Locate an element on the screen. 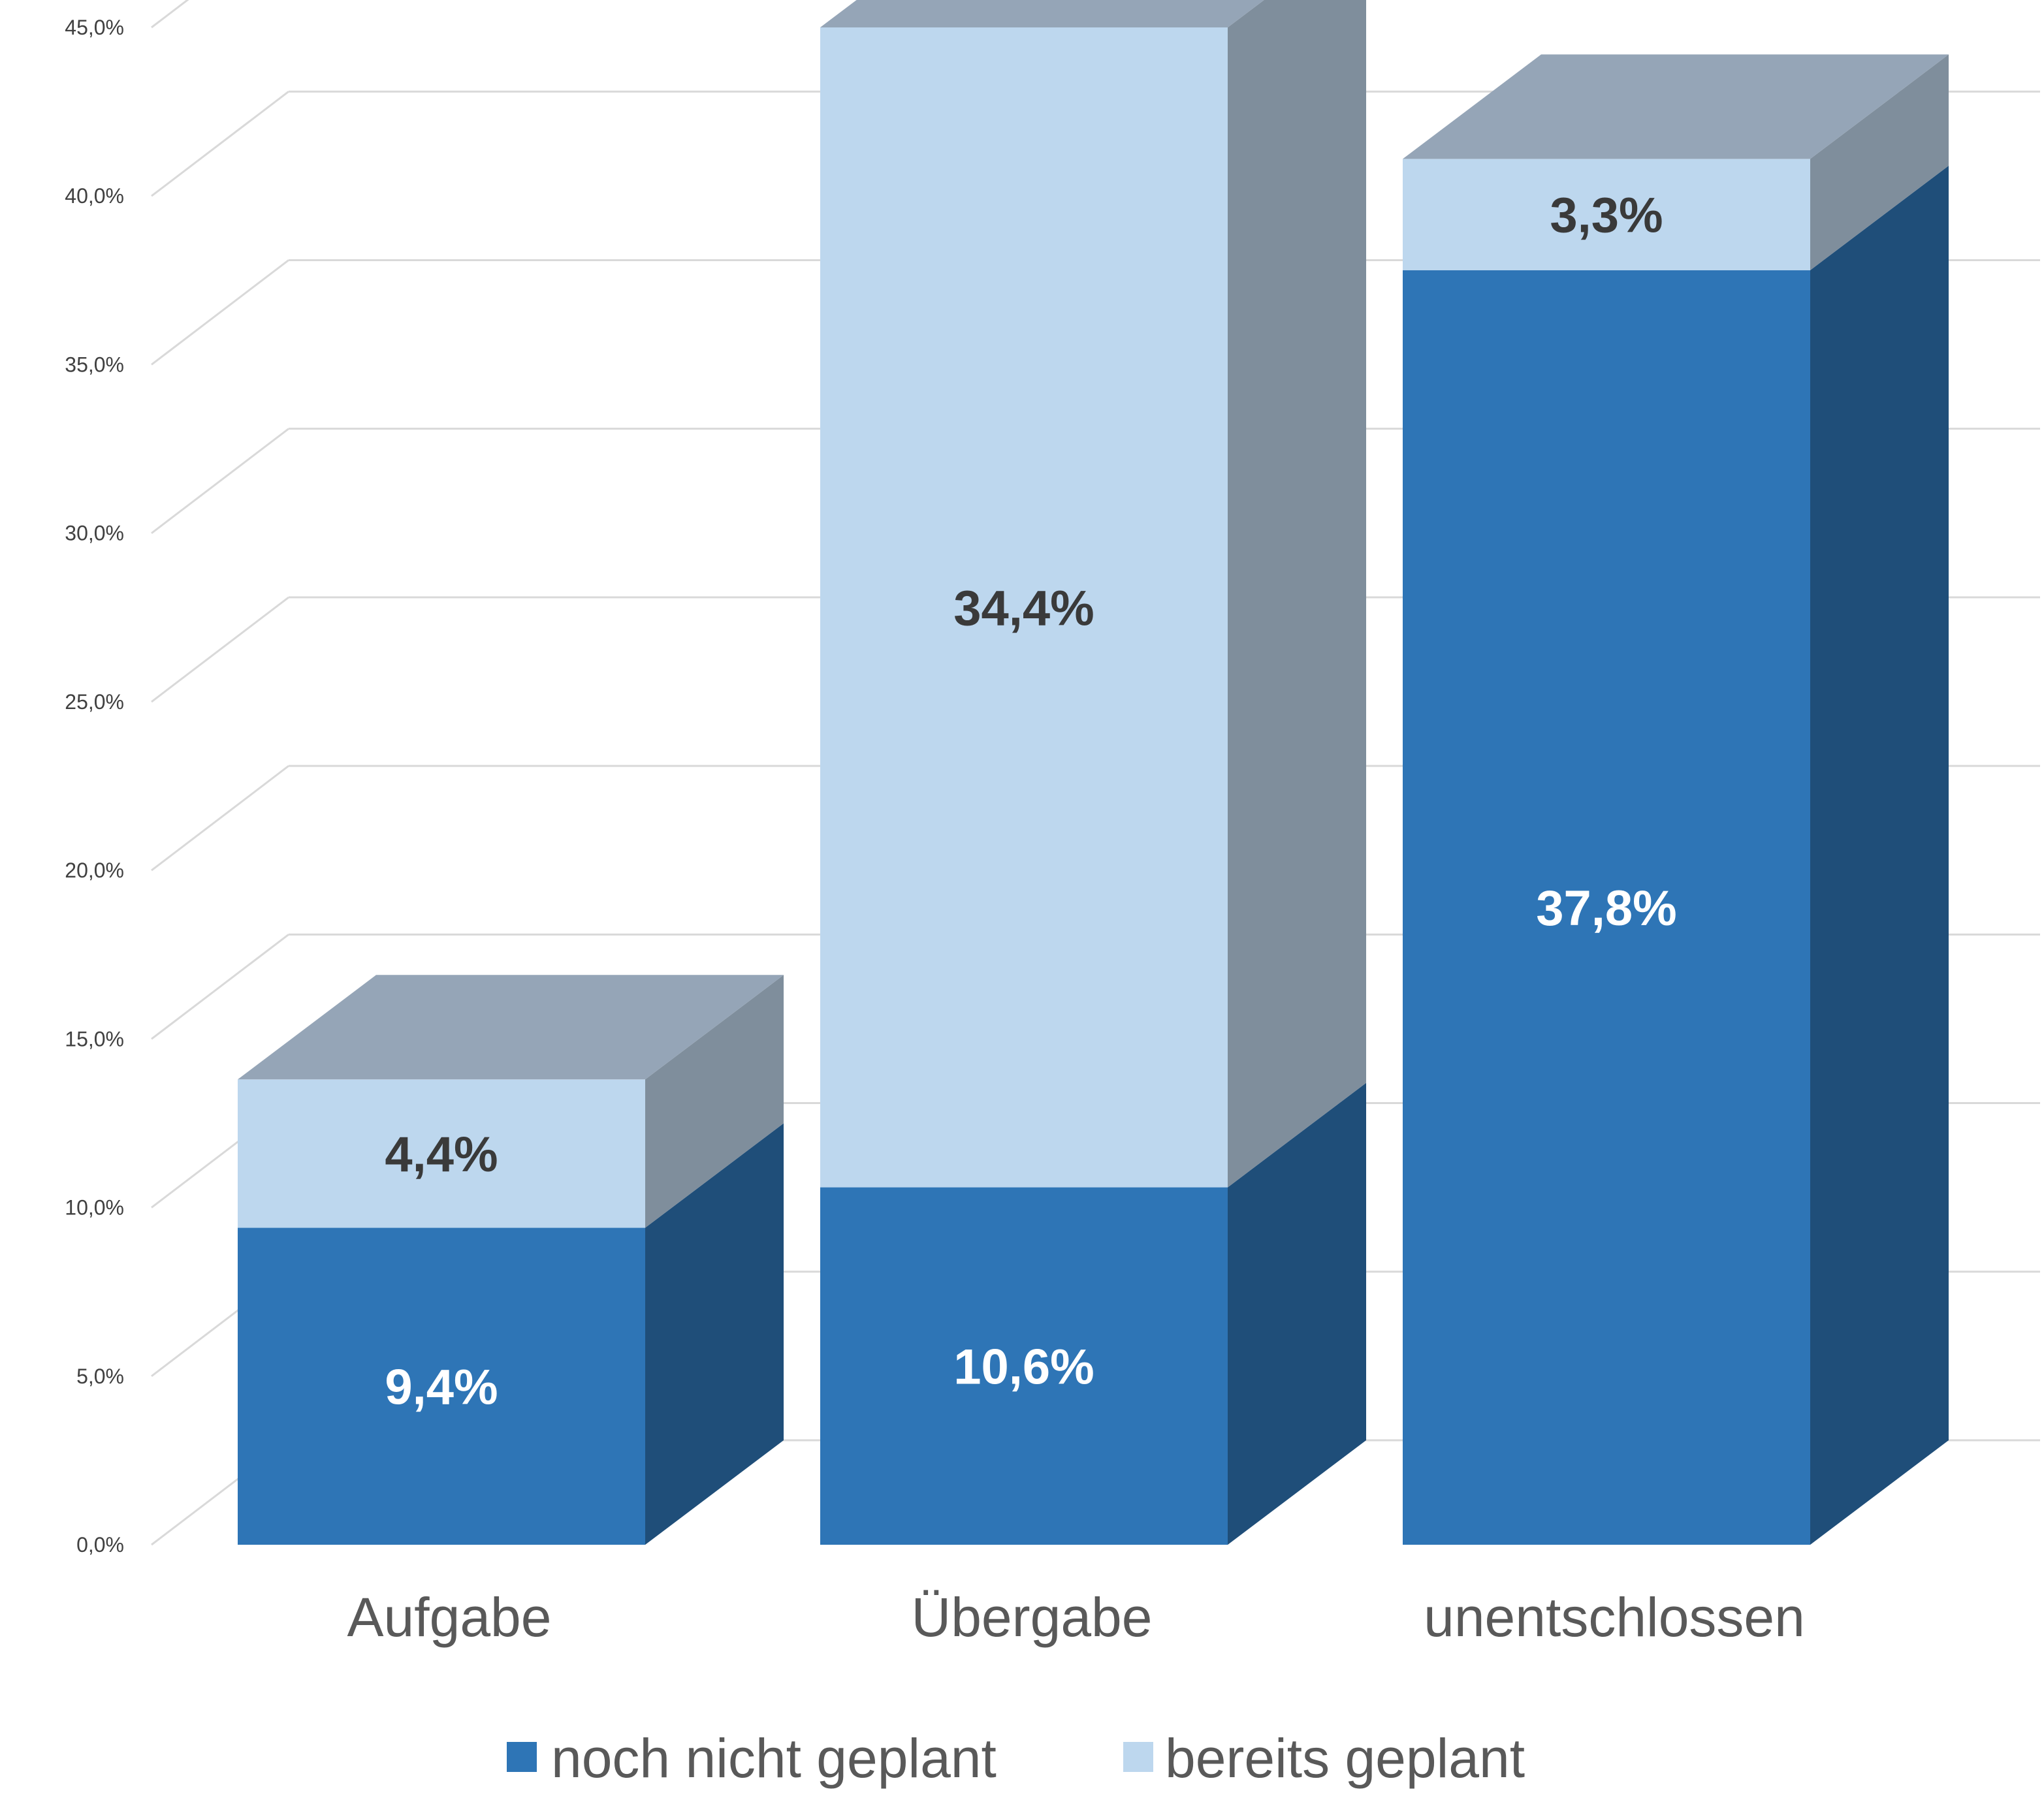 The width and height of the screenshot is (2044, 1817). data-label: 3,3% is located at coordinates (1607, 216).